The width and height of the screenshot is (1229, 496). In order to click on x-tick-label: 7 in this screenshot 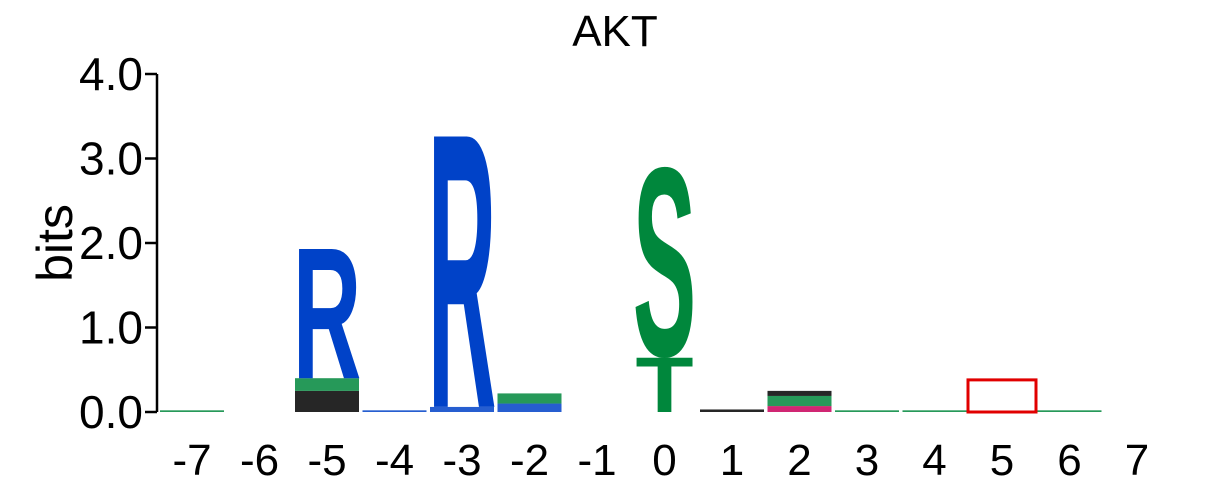, I will do `click(1137, 460)`.